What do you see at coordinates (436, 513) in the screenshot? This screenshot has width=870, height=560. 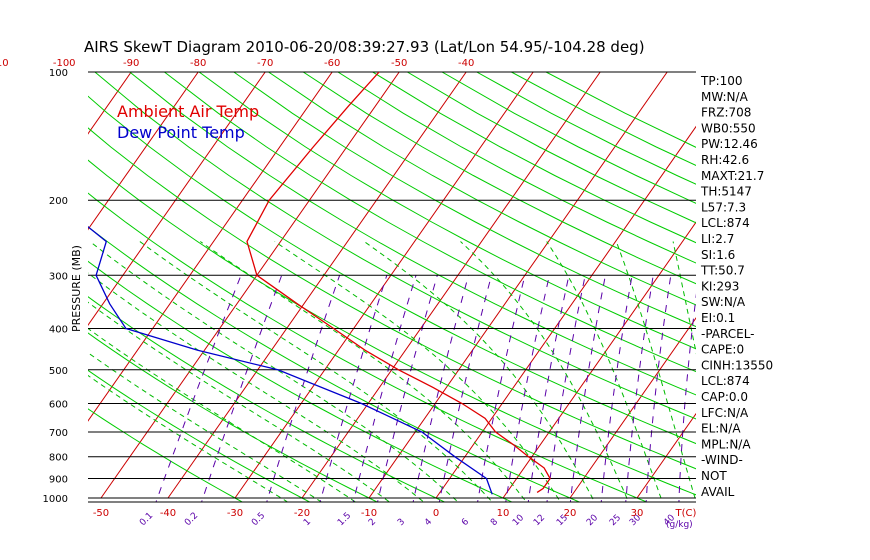 I see `bottom-temp-tick-label: 0` at bounding box center [436, 513].